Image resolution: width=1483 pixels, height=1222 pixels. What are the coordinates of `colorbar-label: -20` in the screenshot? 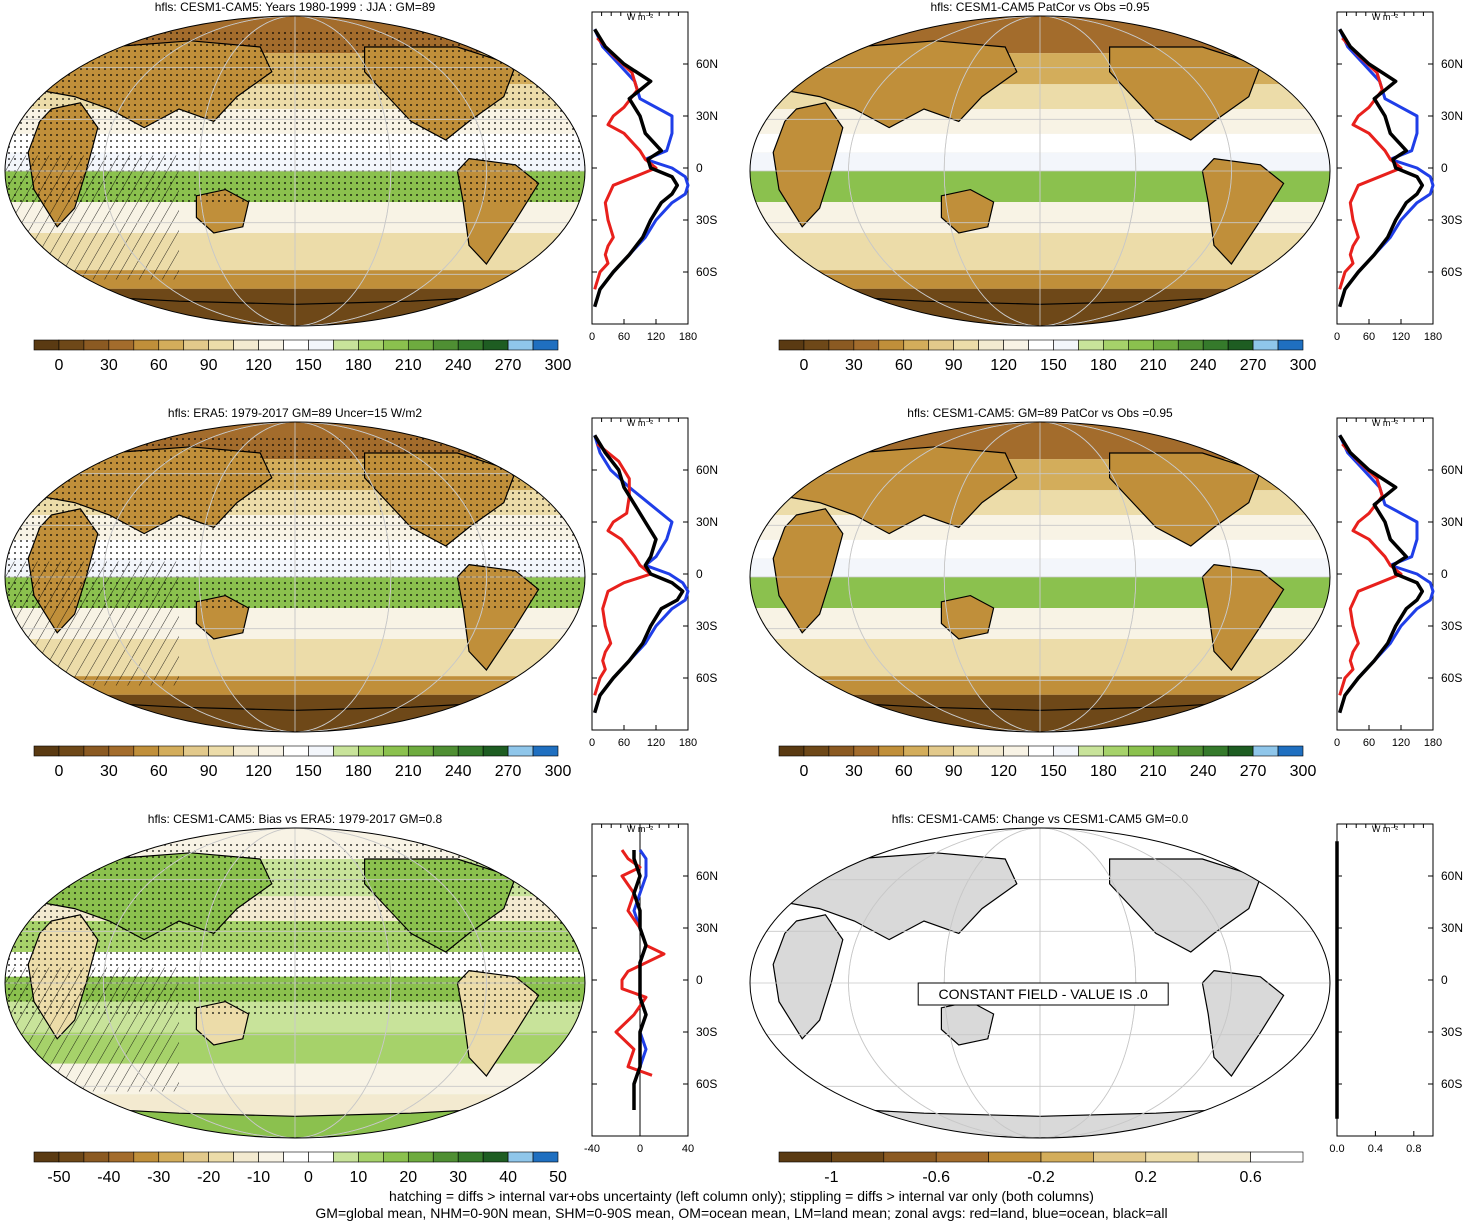 It's located at (208, 1177).